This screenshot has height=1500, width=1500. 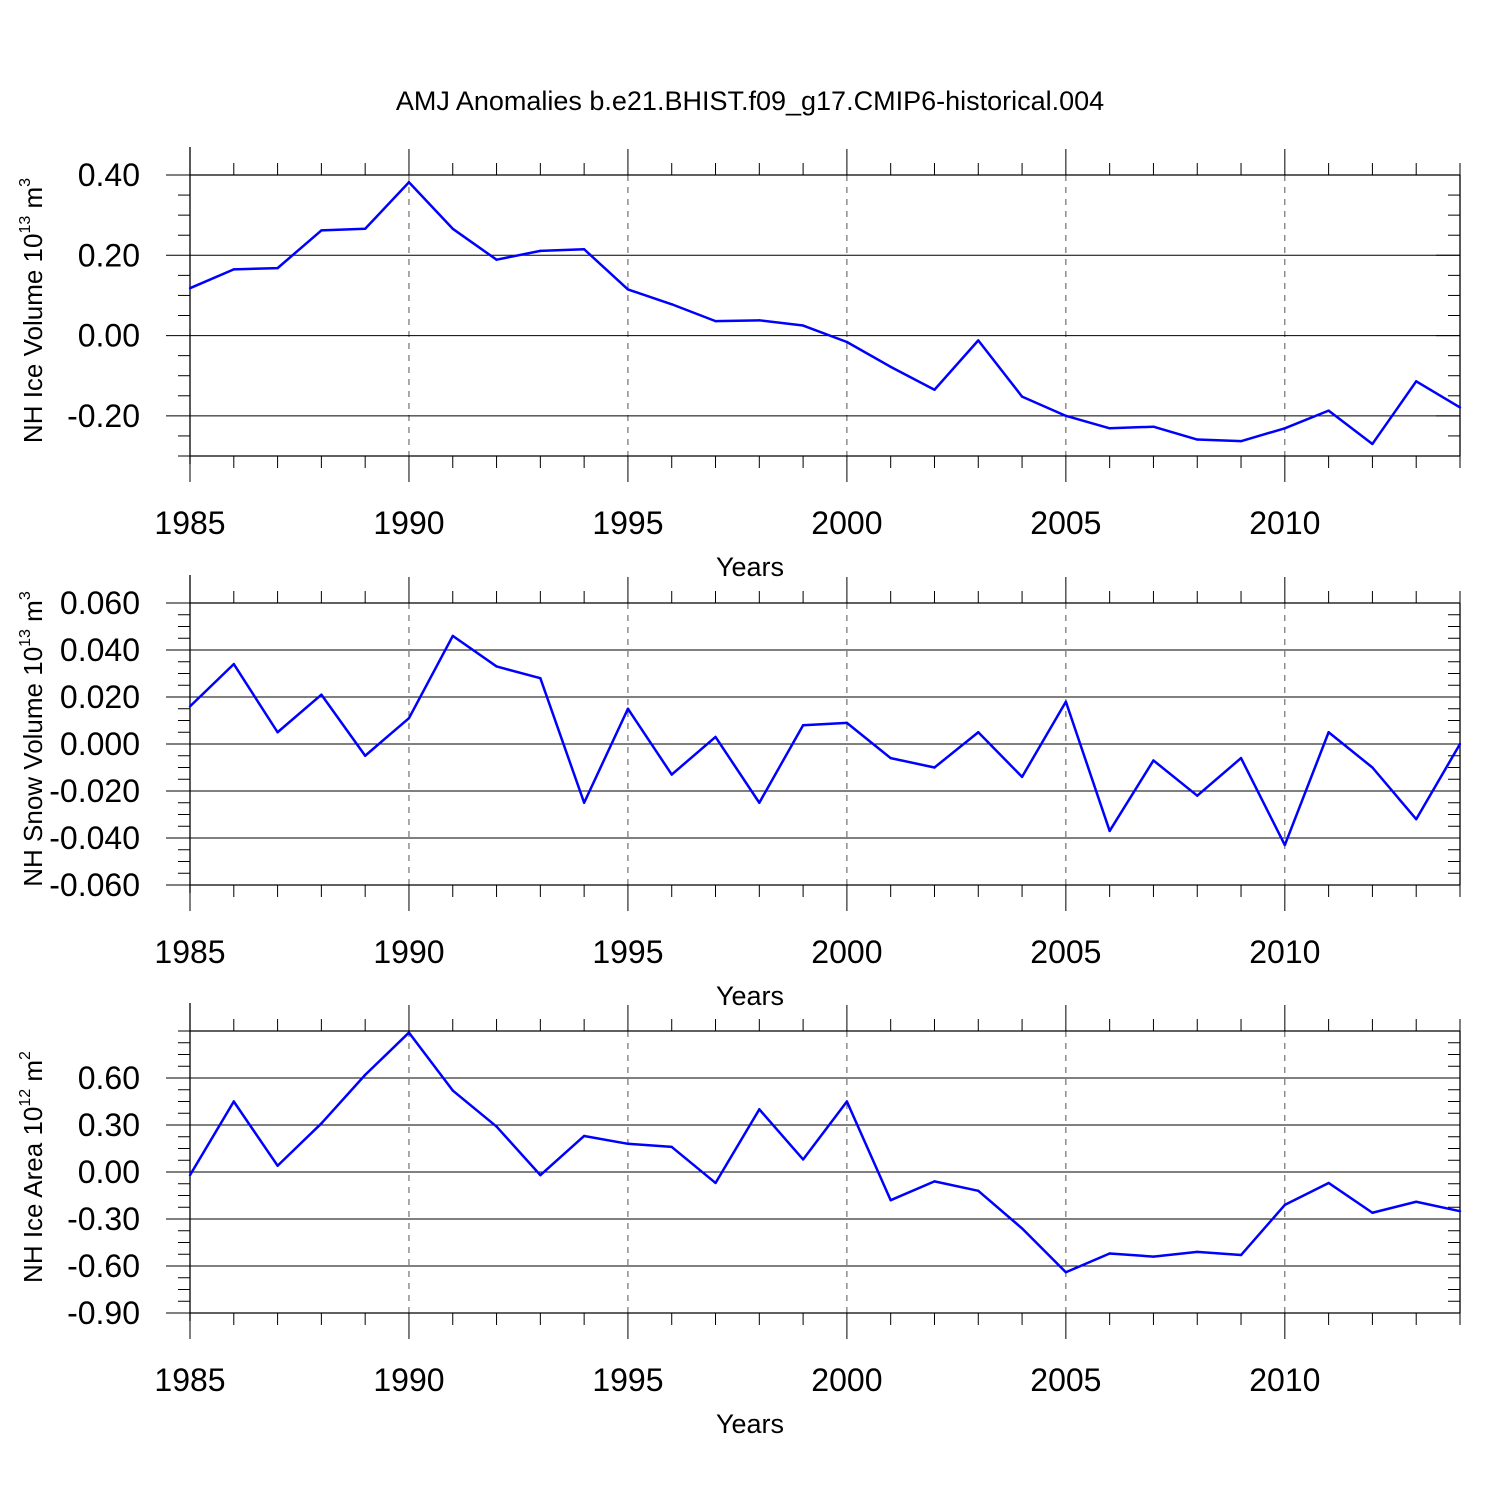 What do you see at coordinates (103, 1313) in the screenshot?
I see `y-tick-label: -0.90` at bounding box center [103, 1313].